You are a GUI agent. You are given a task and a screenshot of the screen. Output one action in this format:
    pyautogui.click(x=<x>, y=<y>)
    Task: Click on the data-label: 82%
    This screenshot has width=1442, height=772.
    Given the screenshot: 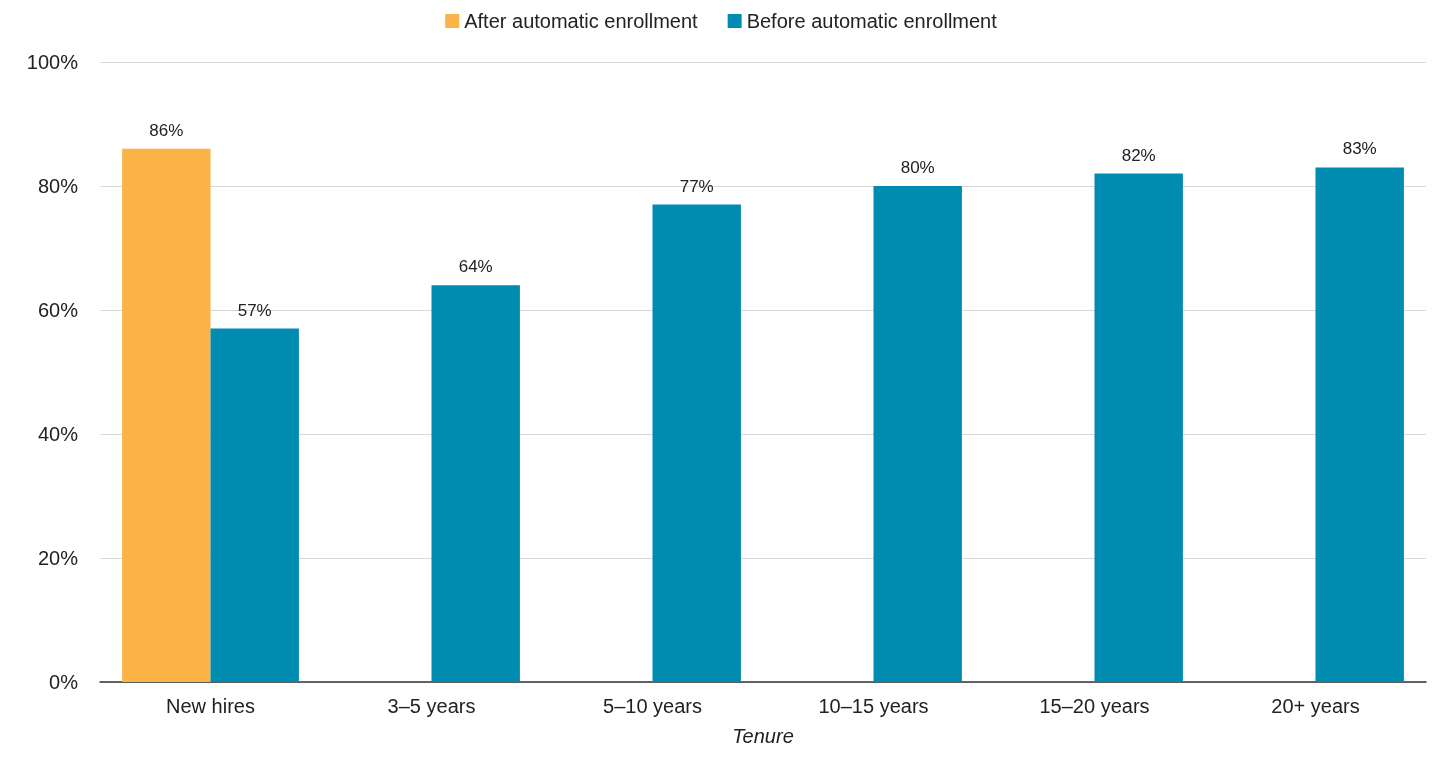 What is the action you would take?
    pyautogui.click(x=1138, y=155)
    